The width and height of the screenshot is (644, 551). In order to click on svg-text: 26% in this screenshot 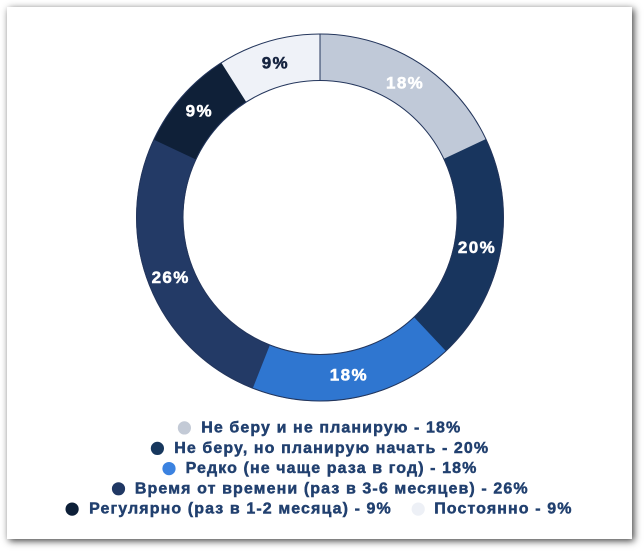, I will do `click(171, 277)`.